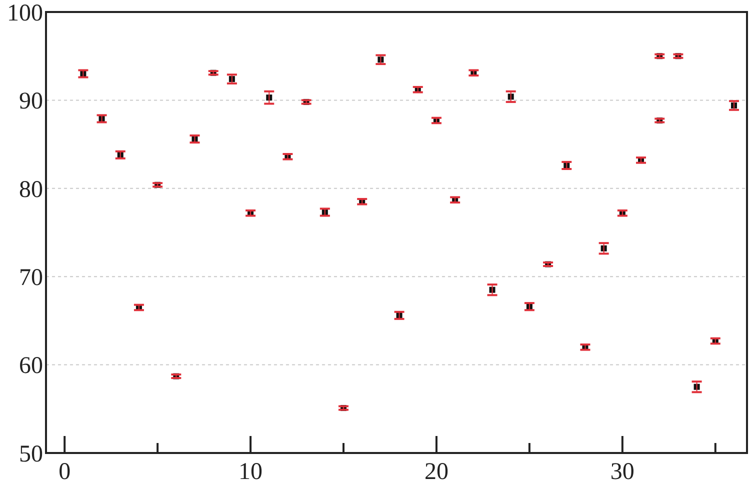  What do you see at coordinates (31, 366) in the screenshot?
I see `y-tick-label: 60` at bounding box center [31, 366].